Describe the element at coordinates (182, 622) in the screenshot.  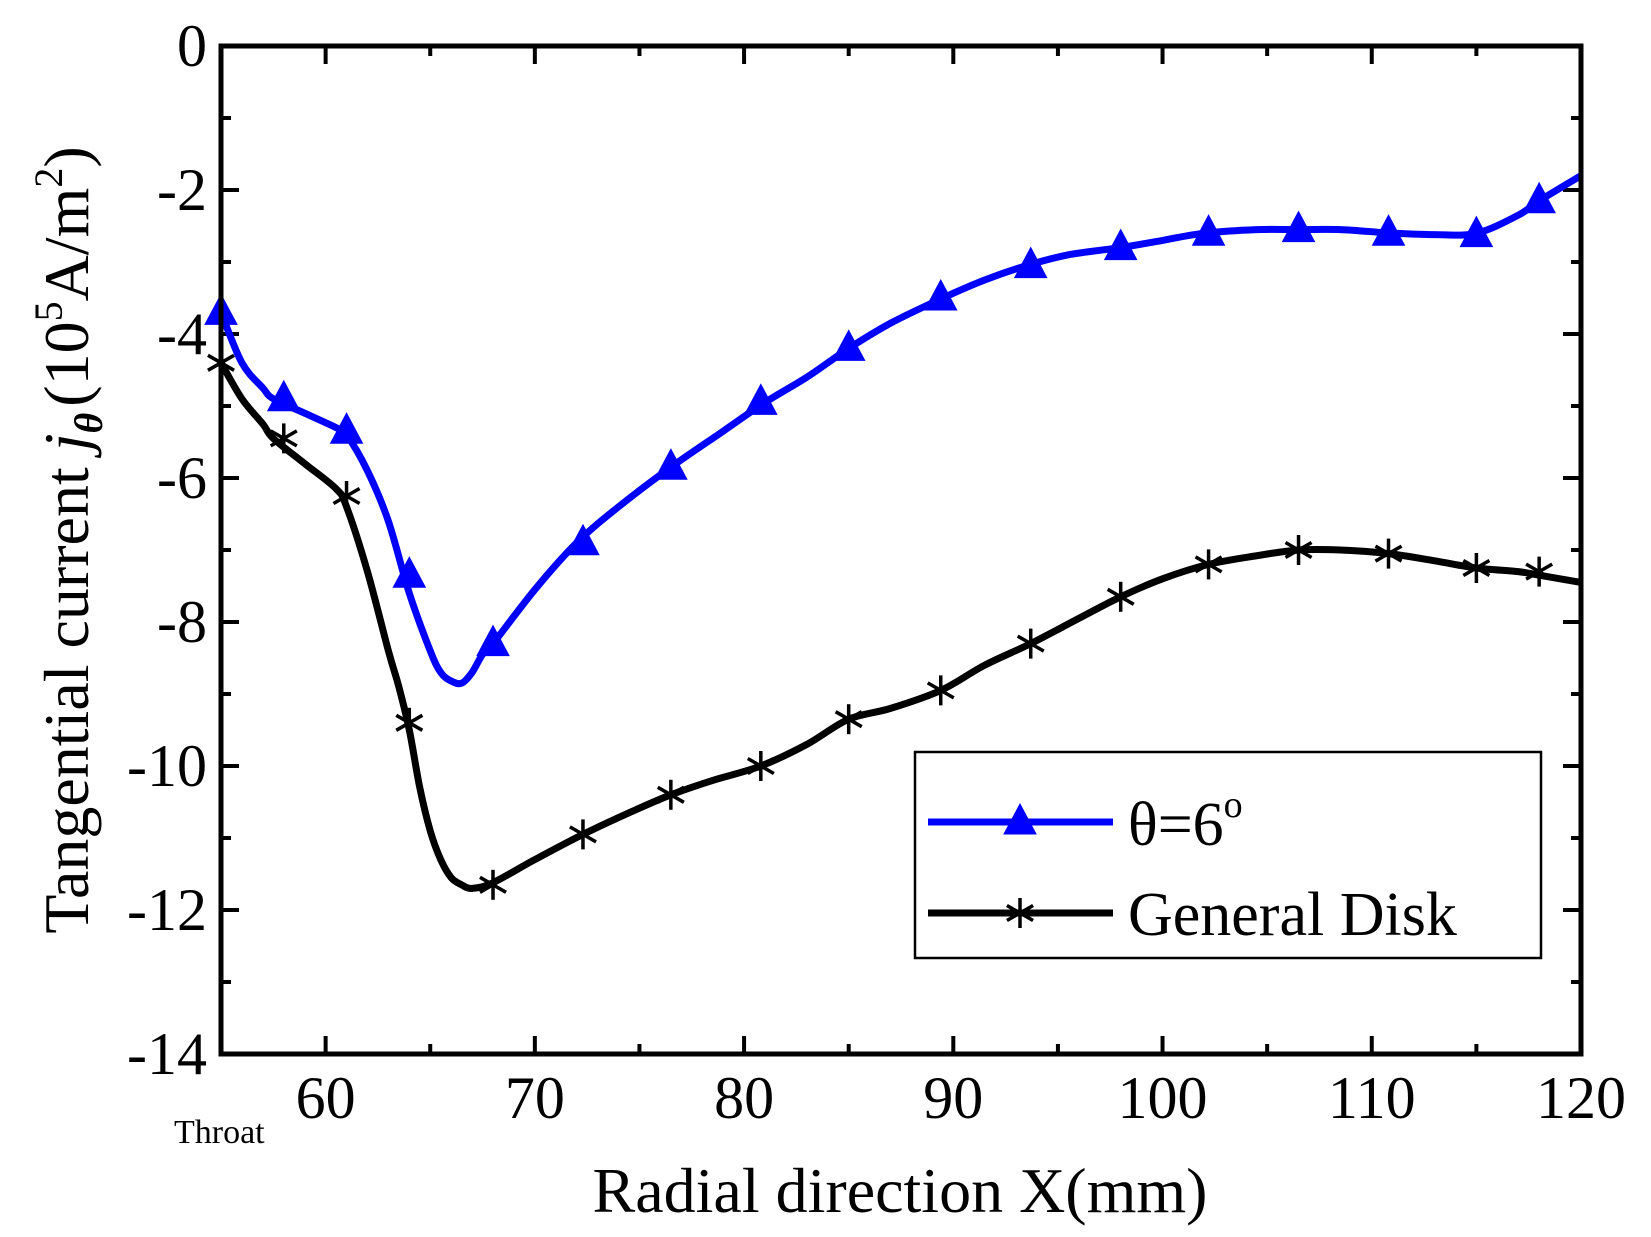
I see `y-tick-label--8: -8` at that location.